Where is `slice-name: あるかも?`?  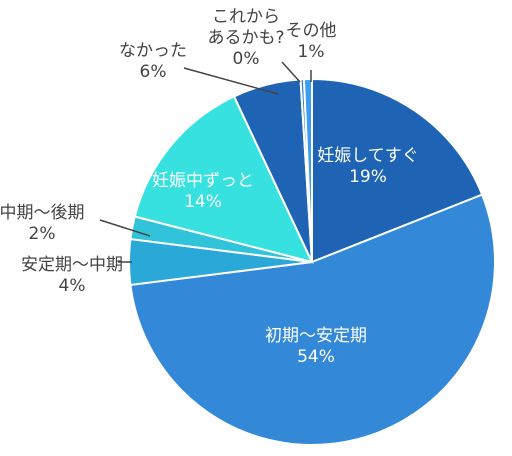 slice-name: あるかも? is located at coordinates (245, 38).